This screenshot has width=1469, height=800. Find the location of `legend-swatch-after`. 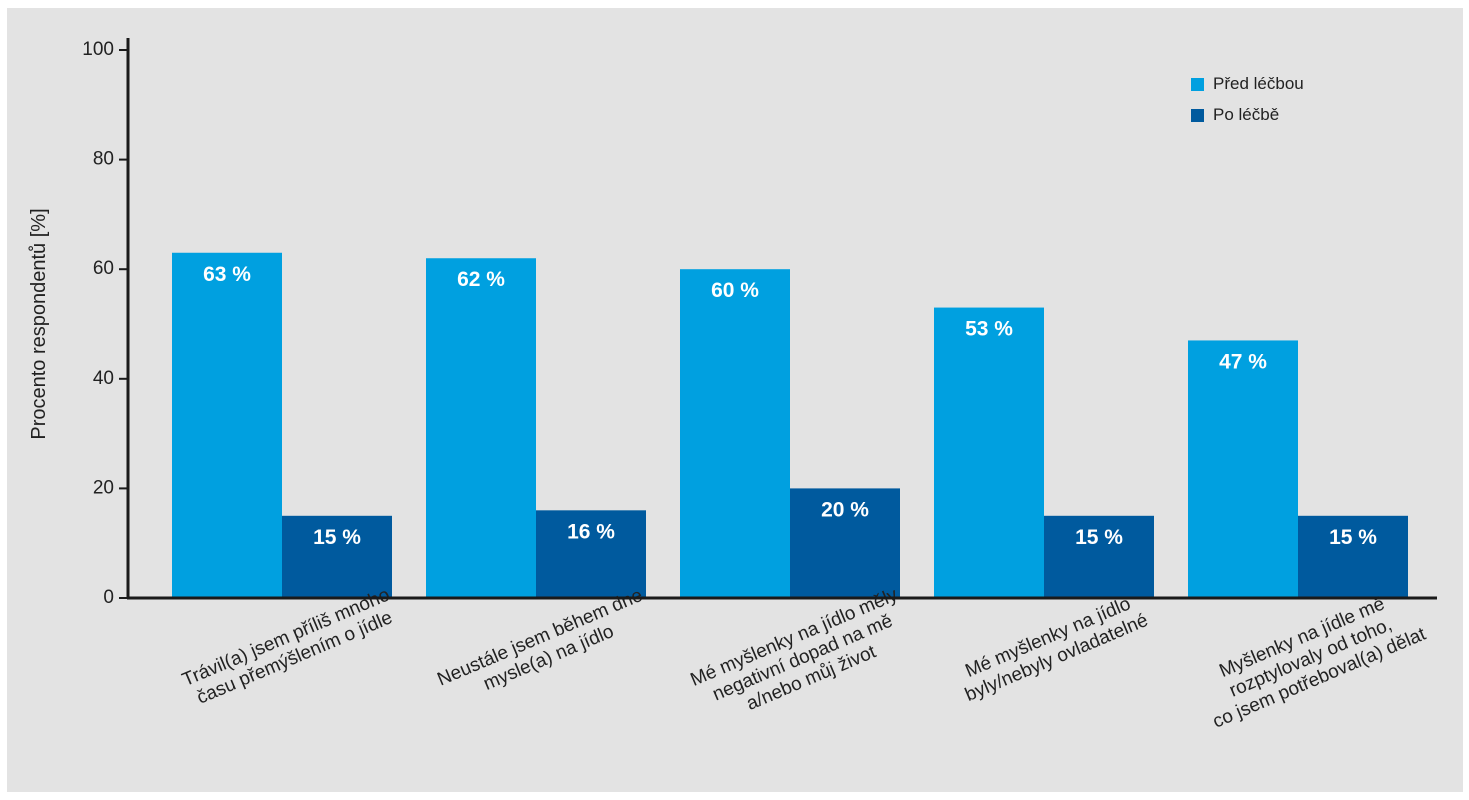

legend-swatch-after is located at coordinates (1197, 115).